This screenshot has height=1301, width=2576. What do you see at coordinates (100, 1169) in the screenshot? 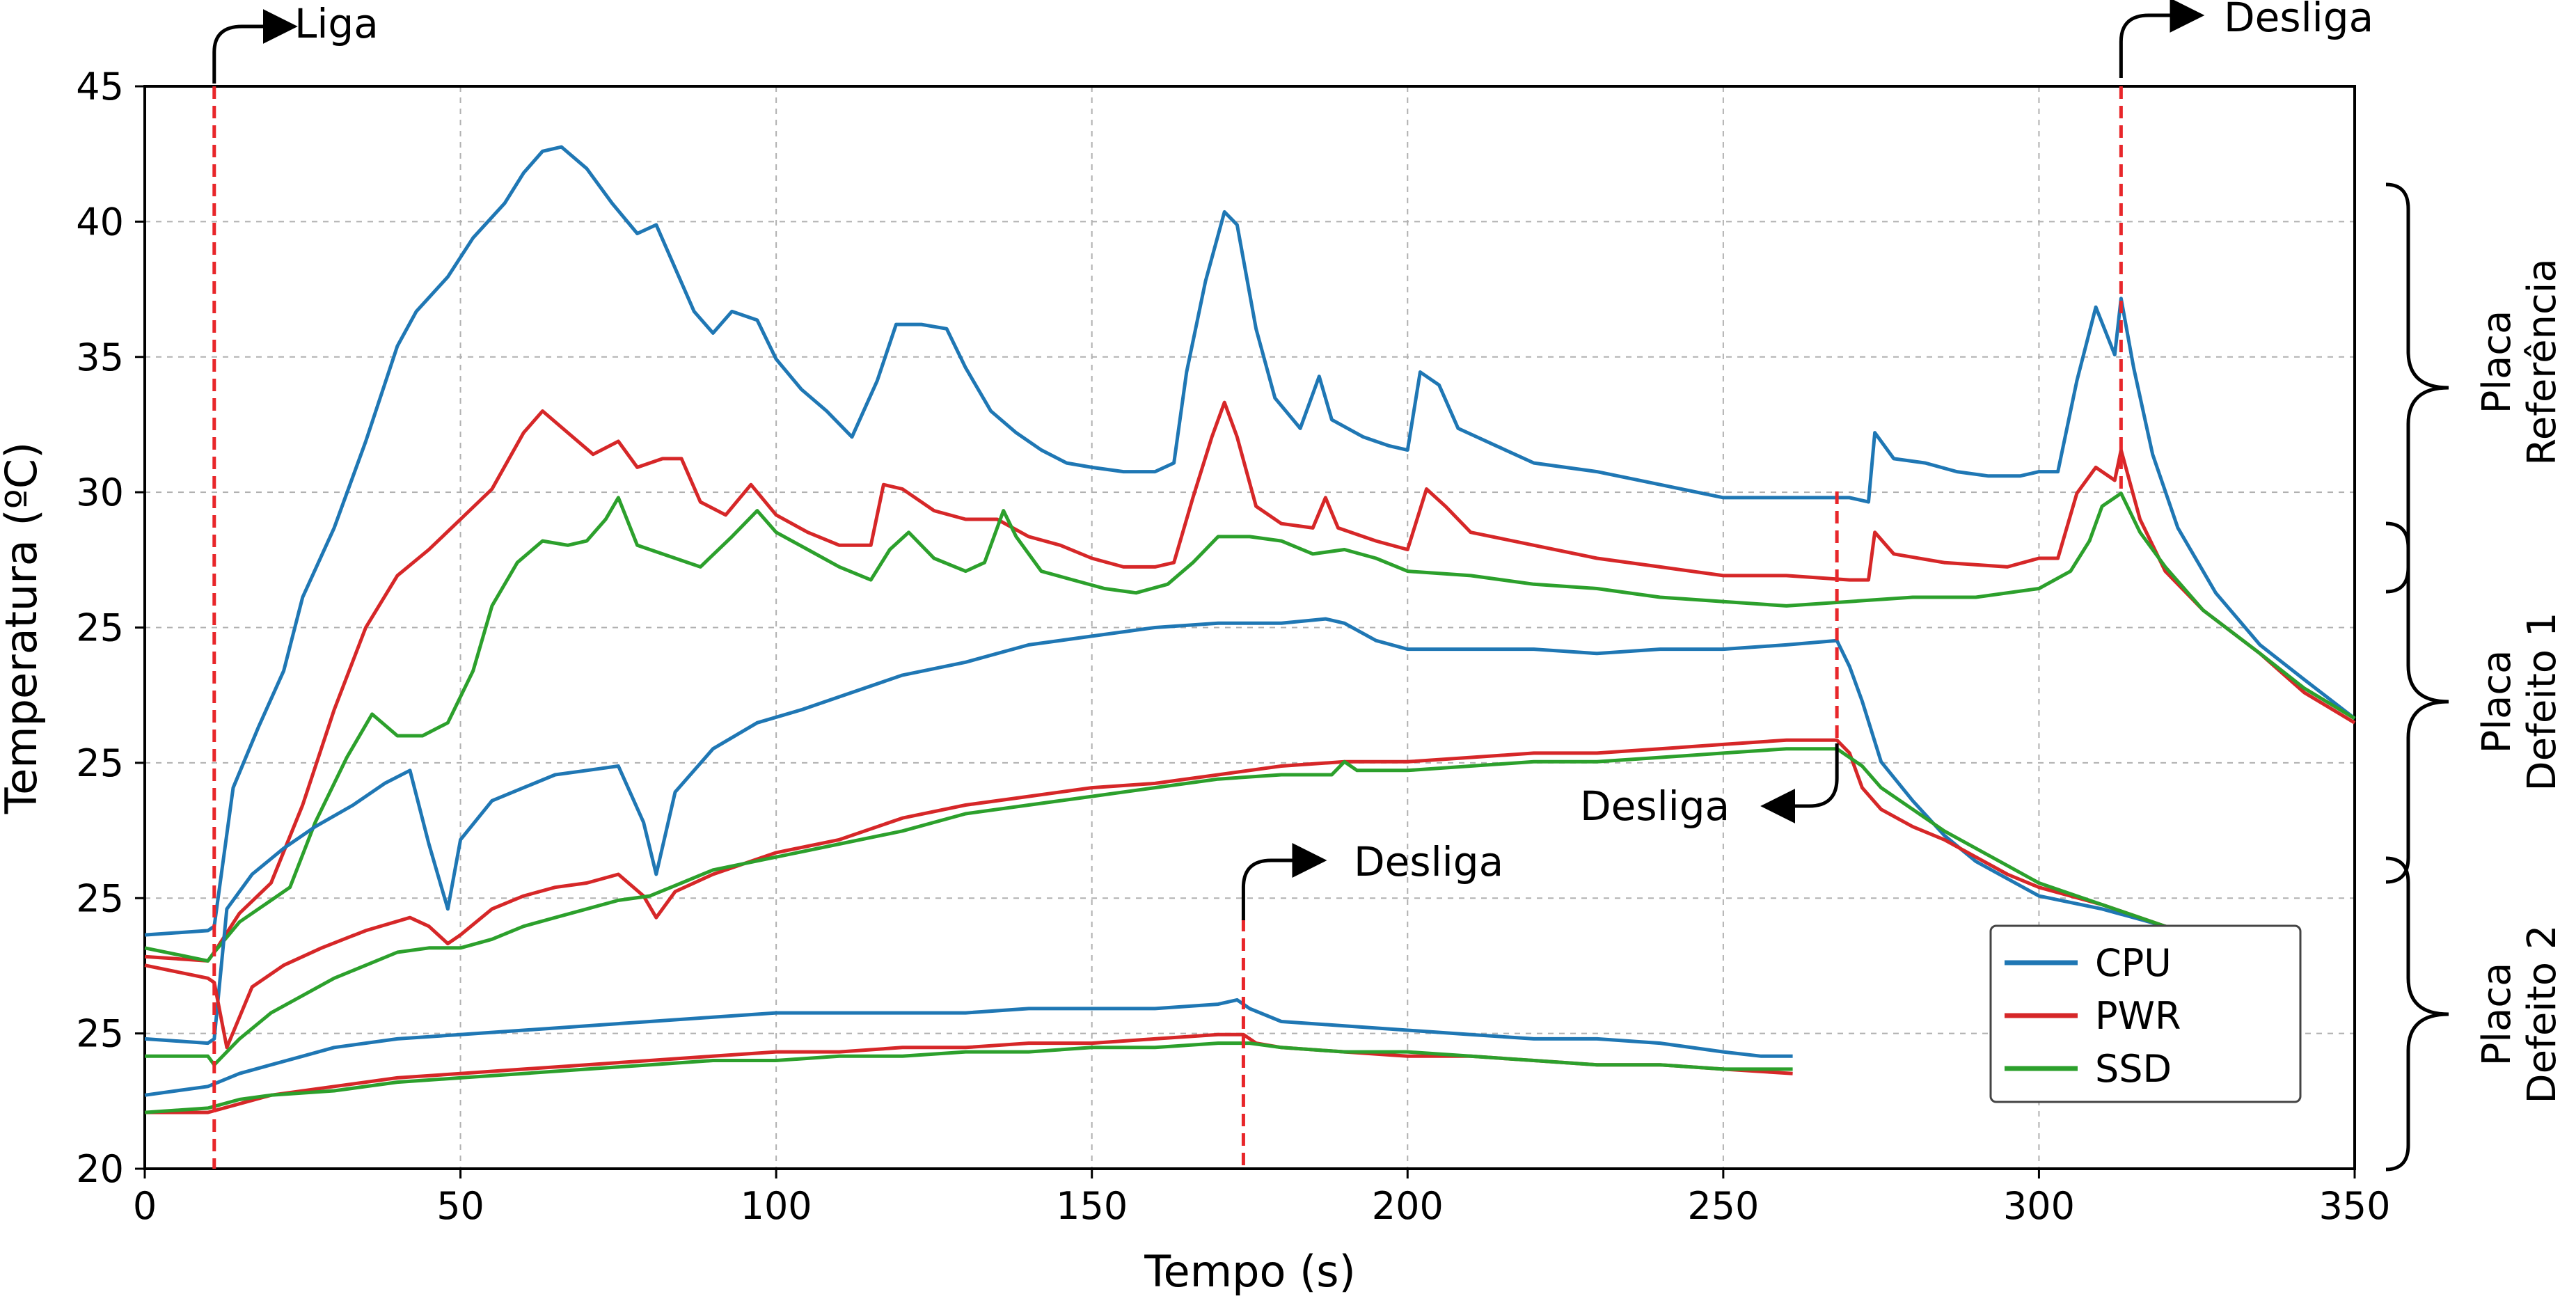
I see `y-tick-label: 20` at bounding box center [100, 1169].